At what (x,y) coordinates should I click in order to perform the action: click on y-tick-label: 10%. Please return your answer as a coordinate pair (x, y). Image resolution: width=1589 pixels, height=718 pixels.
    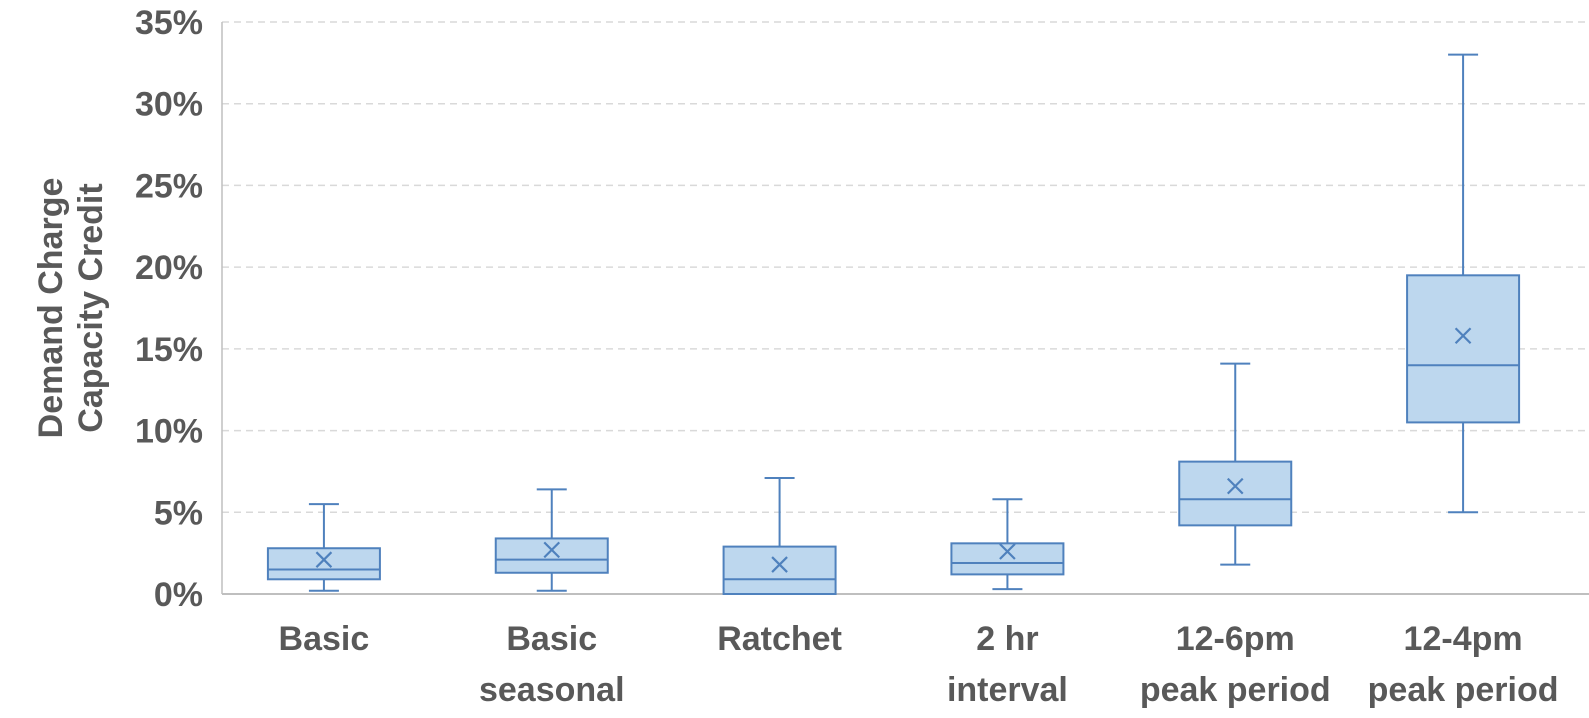
    Looking at the image, I should click on (169, 432).